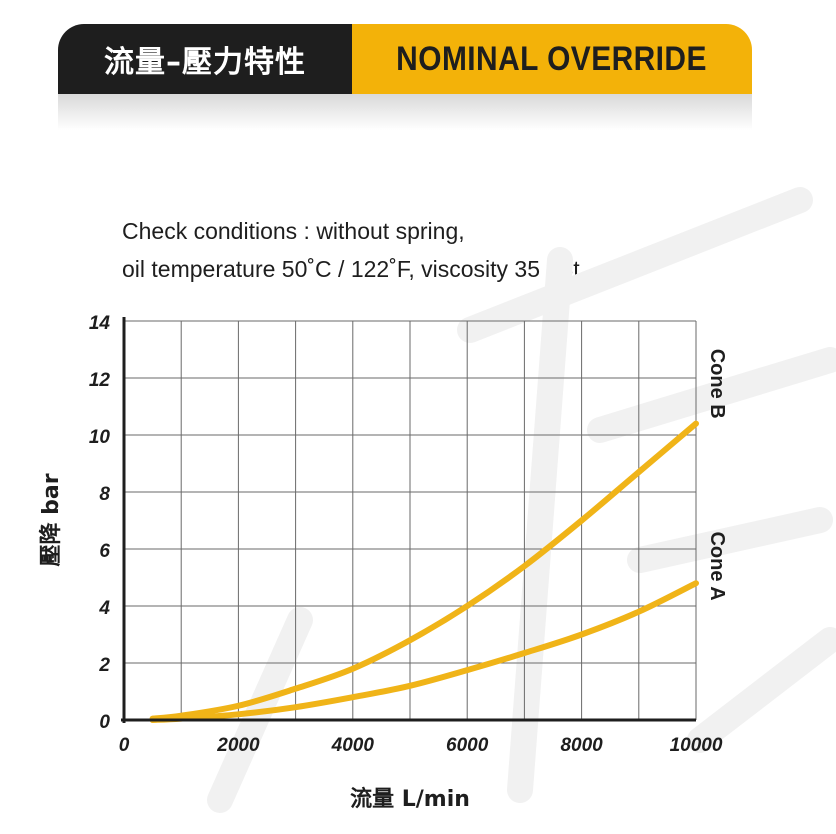  I want to click on header-title-en: NOMINAL OVERRIDE, so click(552, 58).